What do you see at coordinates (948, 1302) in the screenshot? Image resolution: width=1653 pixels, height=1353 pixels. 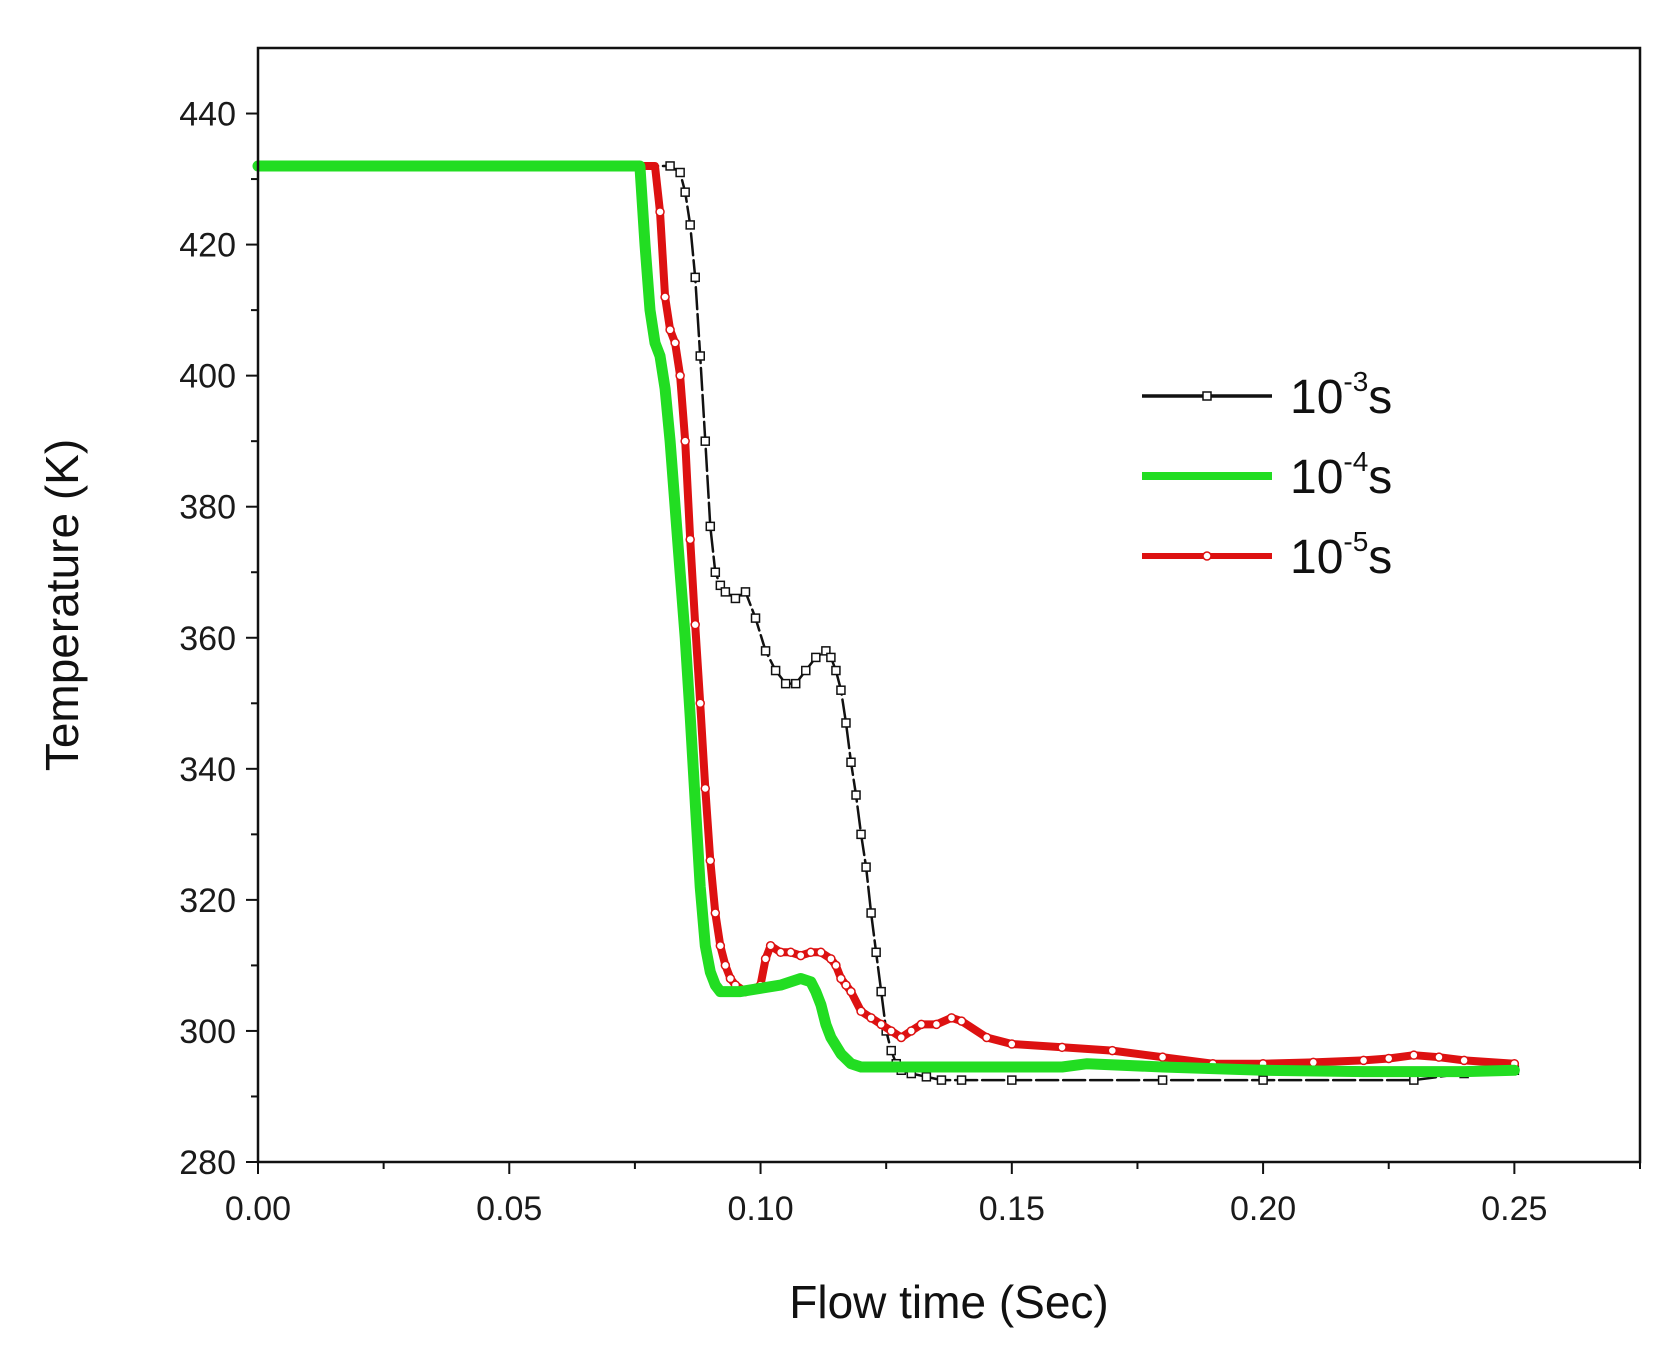 I see `x-axis-title: Flow time (Sec)` at bounding box center [948, 1302].